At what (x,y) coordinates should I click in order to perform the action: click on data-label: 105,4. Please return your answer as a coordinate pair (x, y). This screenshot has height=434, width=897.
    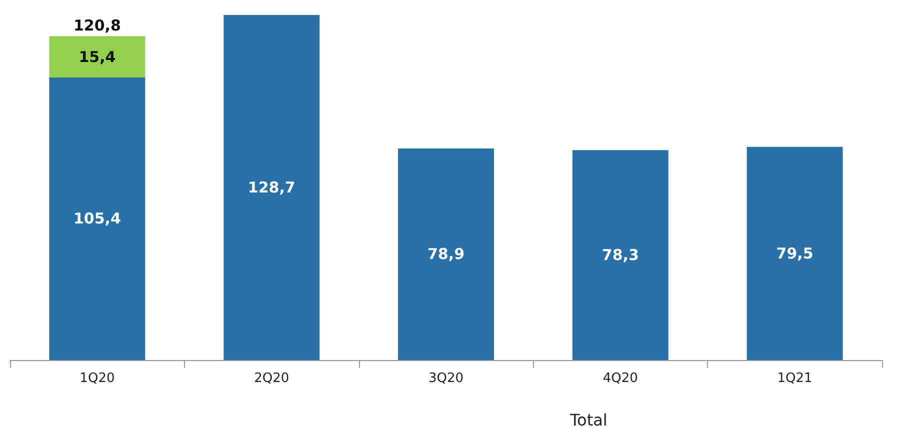
    Looking at the image, I should click on (97, 219).